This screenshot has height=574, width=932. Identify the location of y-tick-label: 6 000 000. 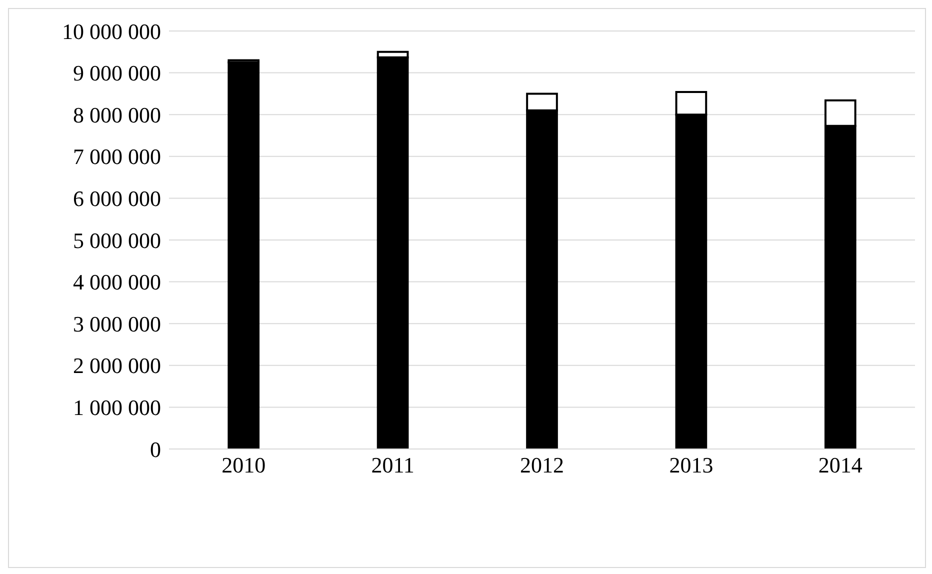
(117, 199).